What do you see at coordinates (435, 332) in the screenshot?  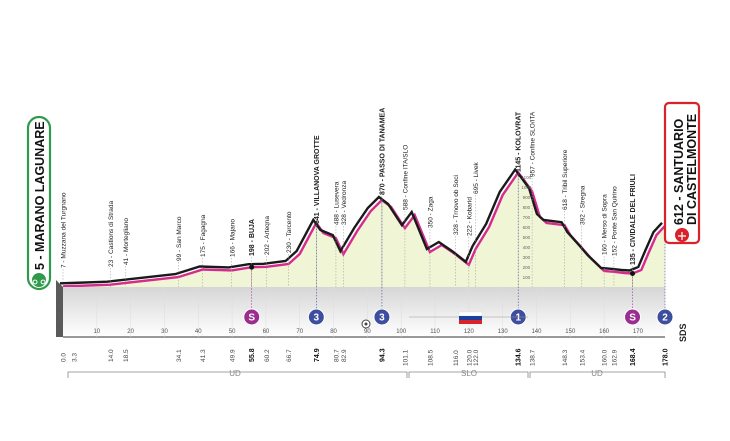 I see `ruler-tick-label: 110` at bounding box center [435, 332].